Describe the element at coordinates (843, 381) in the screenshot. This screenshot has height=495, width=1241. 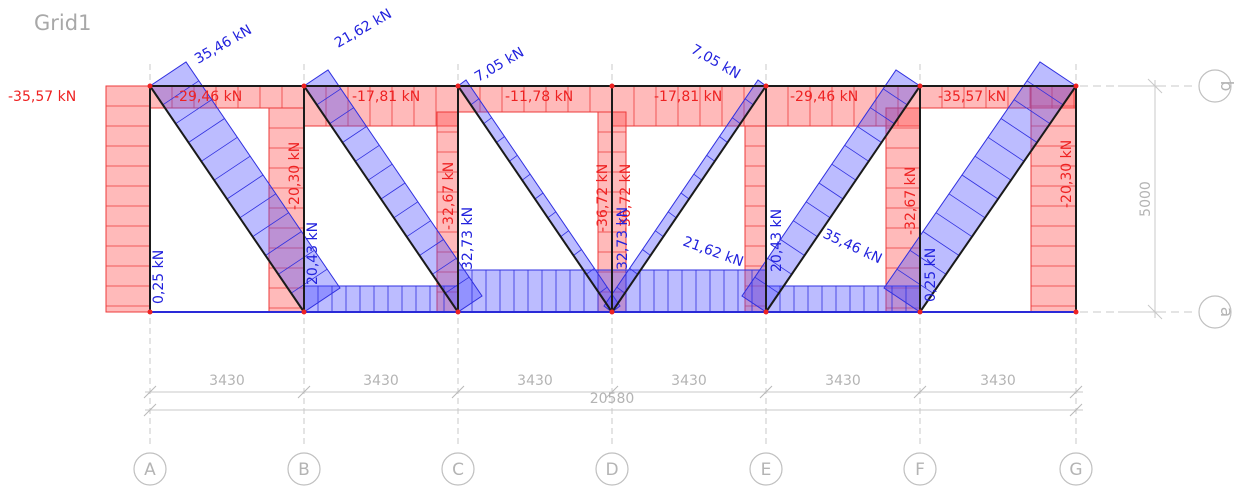
I see `span-label-4: 3430` at that location.